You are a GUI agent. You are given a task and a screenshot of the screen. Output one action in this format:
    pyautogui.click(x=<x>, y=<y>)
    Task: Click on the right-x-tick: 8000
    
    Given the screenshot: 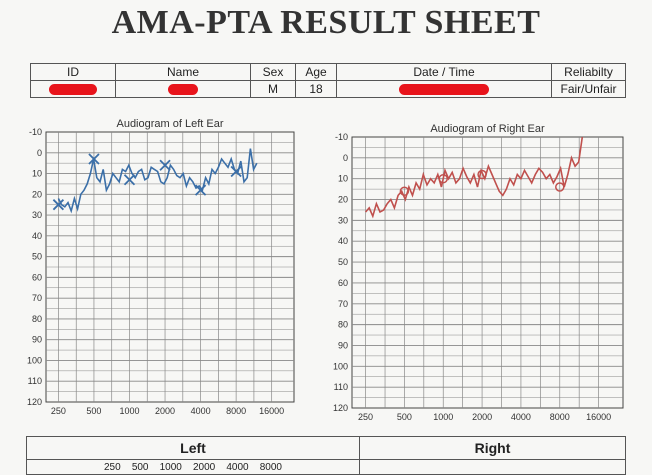 What is the action you would take?
    pyautogui.click(x=560, y=417)
    